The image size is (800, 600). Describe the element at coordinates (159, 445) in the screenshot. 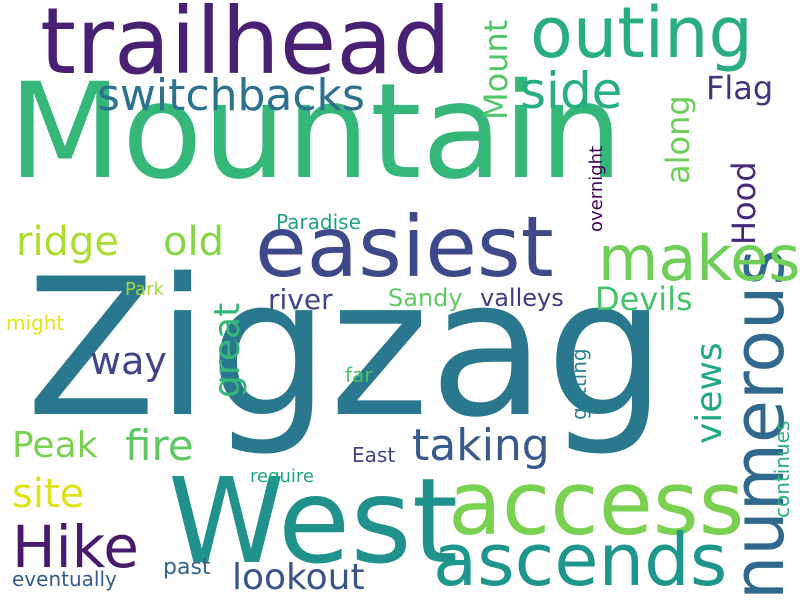

I see `word-fire: fire` at that location.